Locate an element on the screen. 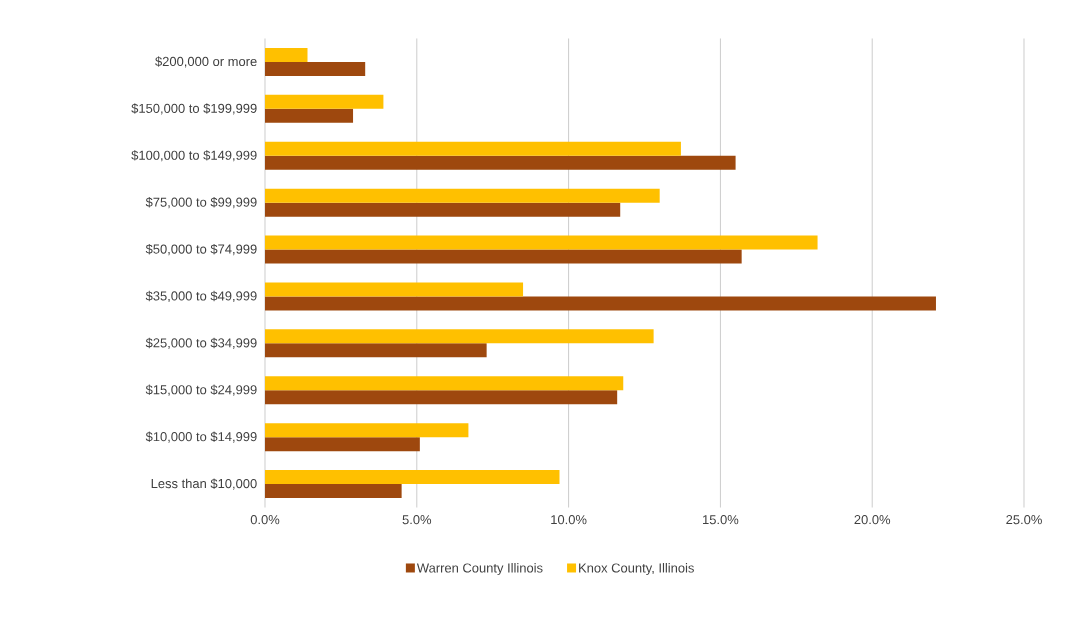  y-tick-label: $15,000 to $24,999 is located at coordinates (201, 390).